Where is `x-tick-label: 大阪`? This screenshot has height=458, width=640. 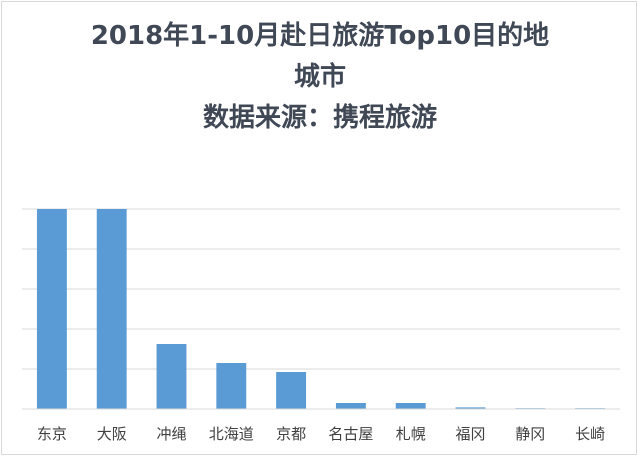
x-tick-label: 大阪 is located at coordinates (112, 434).